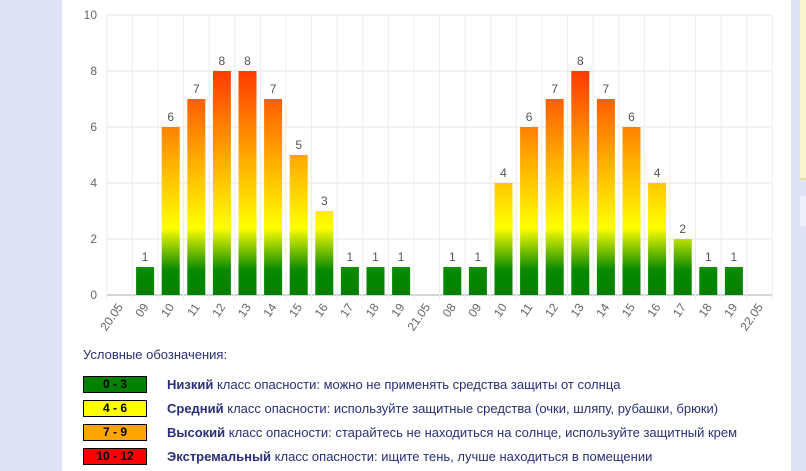 The width and height of the screenshot is (806, 471). I want to click on legend-swatch: 0 - 3, so click(115, 384).